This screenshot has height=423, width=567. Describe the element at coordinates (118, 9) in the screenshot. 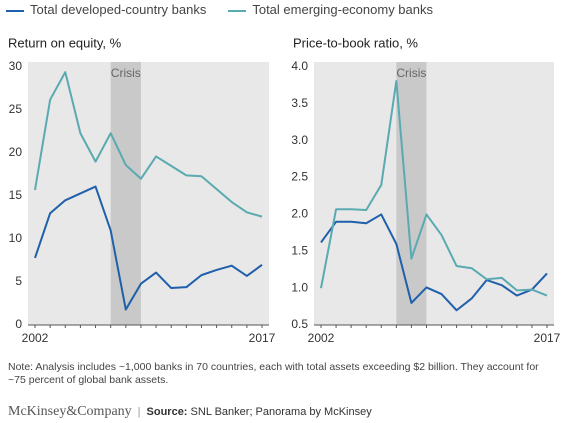

I see `legend-label: Total developed-country banks` at that location.